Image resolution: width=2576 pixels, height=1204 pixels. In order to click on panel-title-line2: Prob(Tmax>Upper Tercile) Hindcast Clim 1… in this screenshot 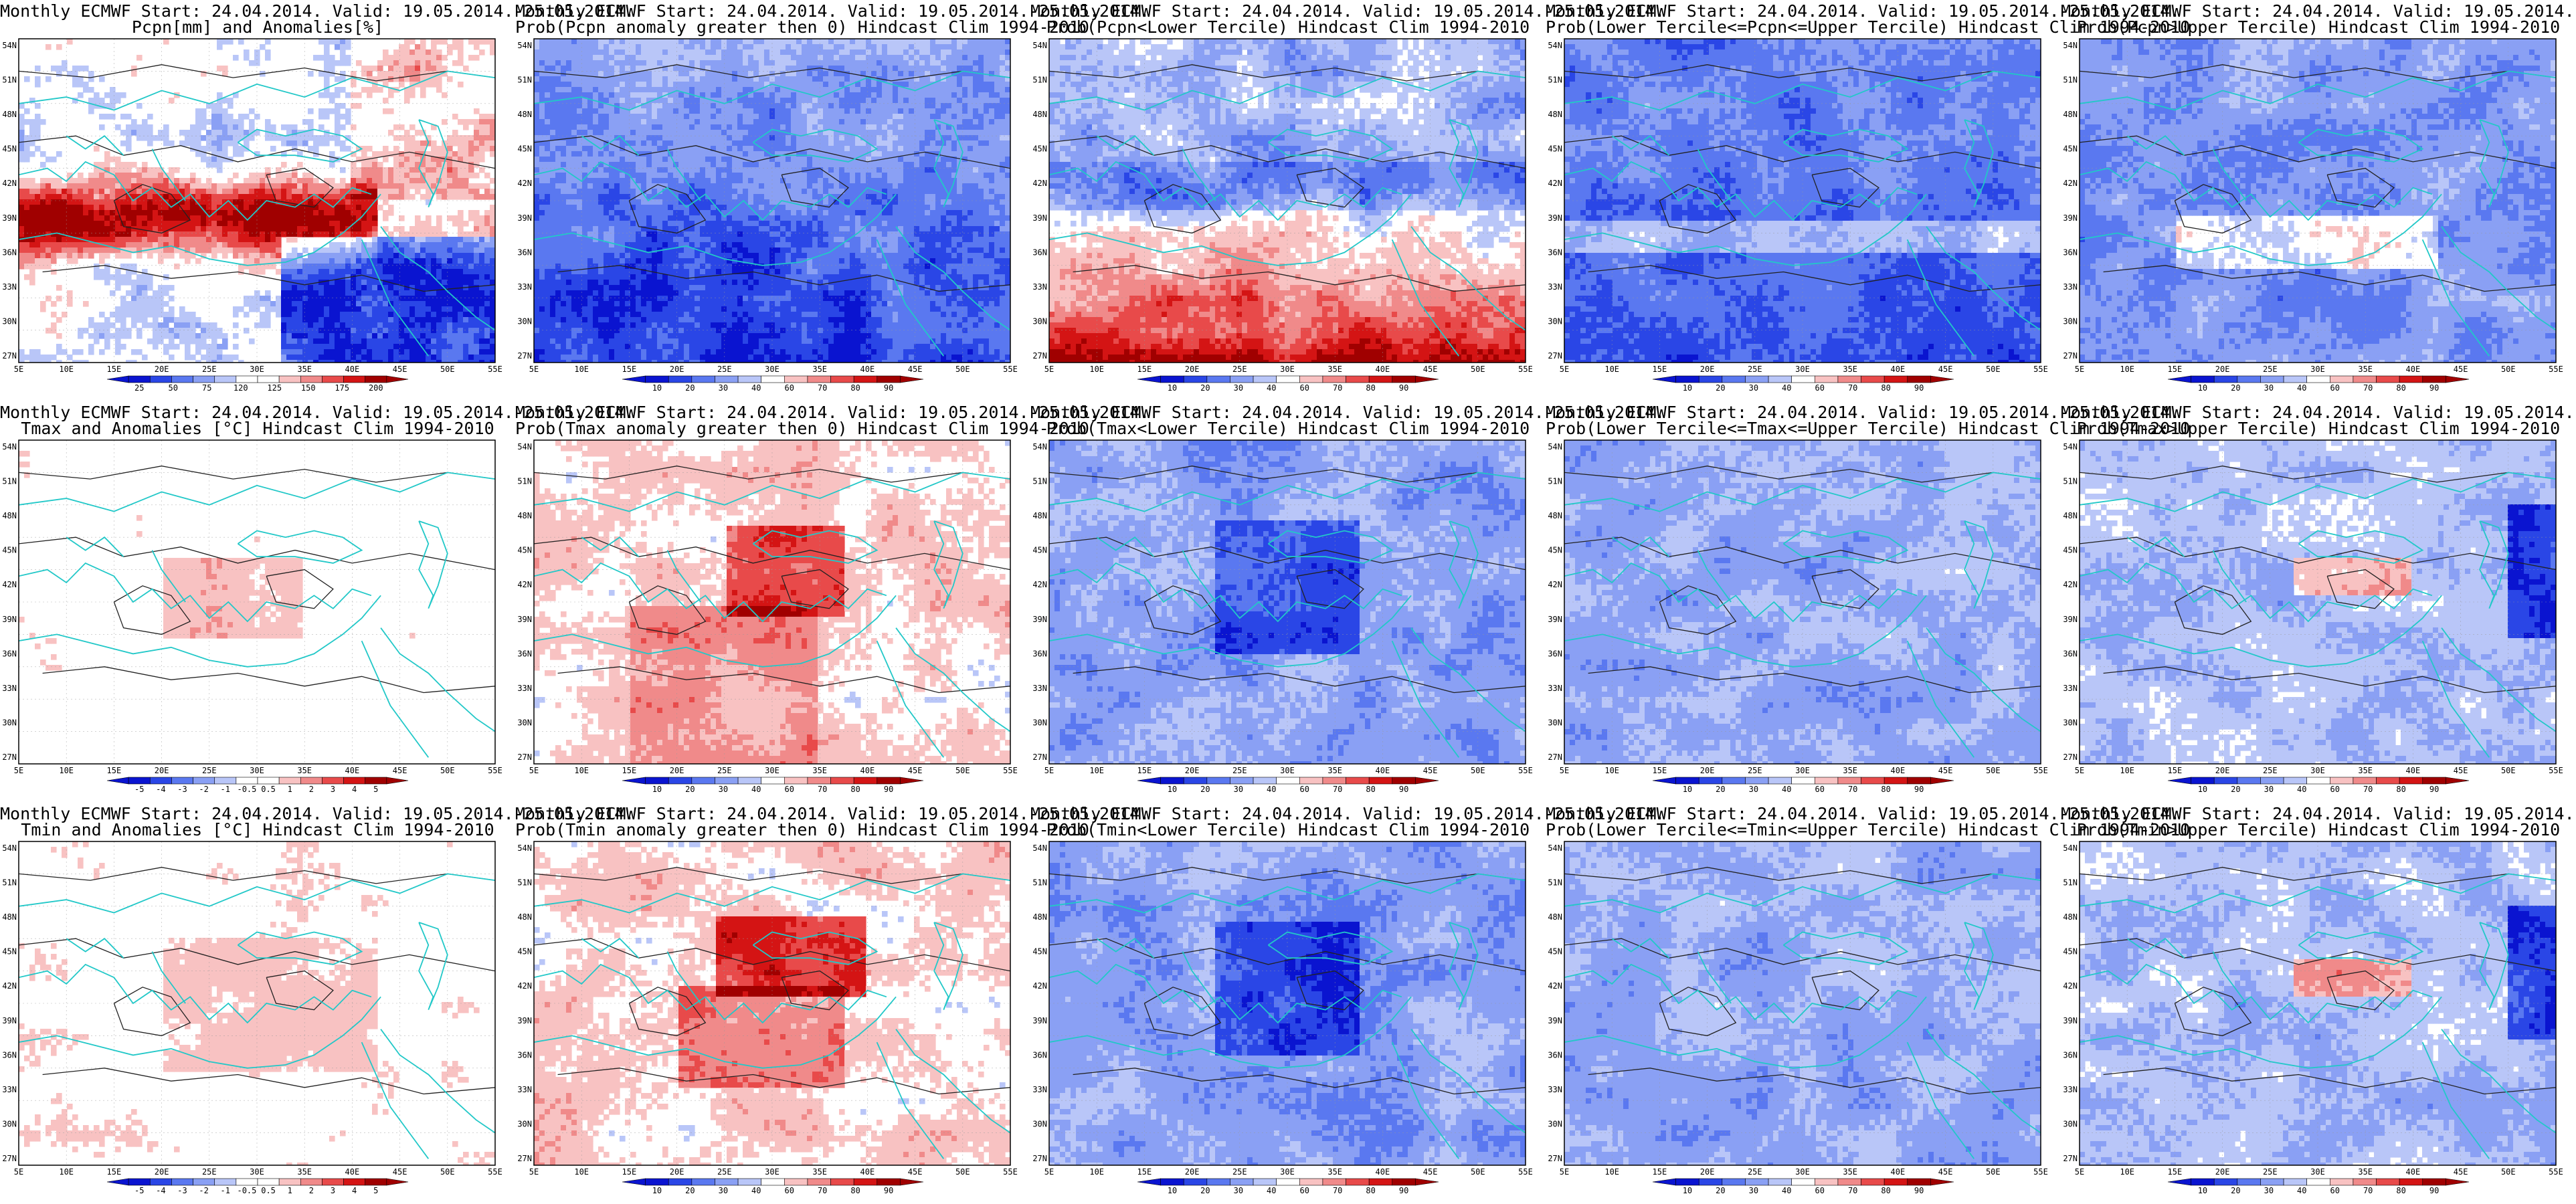, I will do `click(2318, 428)`.